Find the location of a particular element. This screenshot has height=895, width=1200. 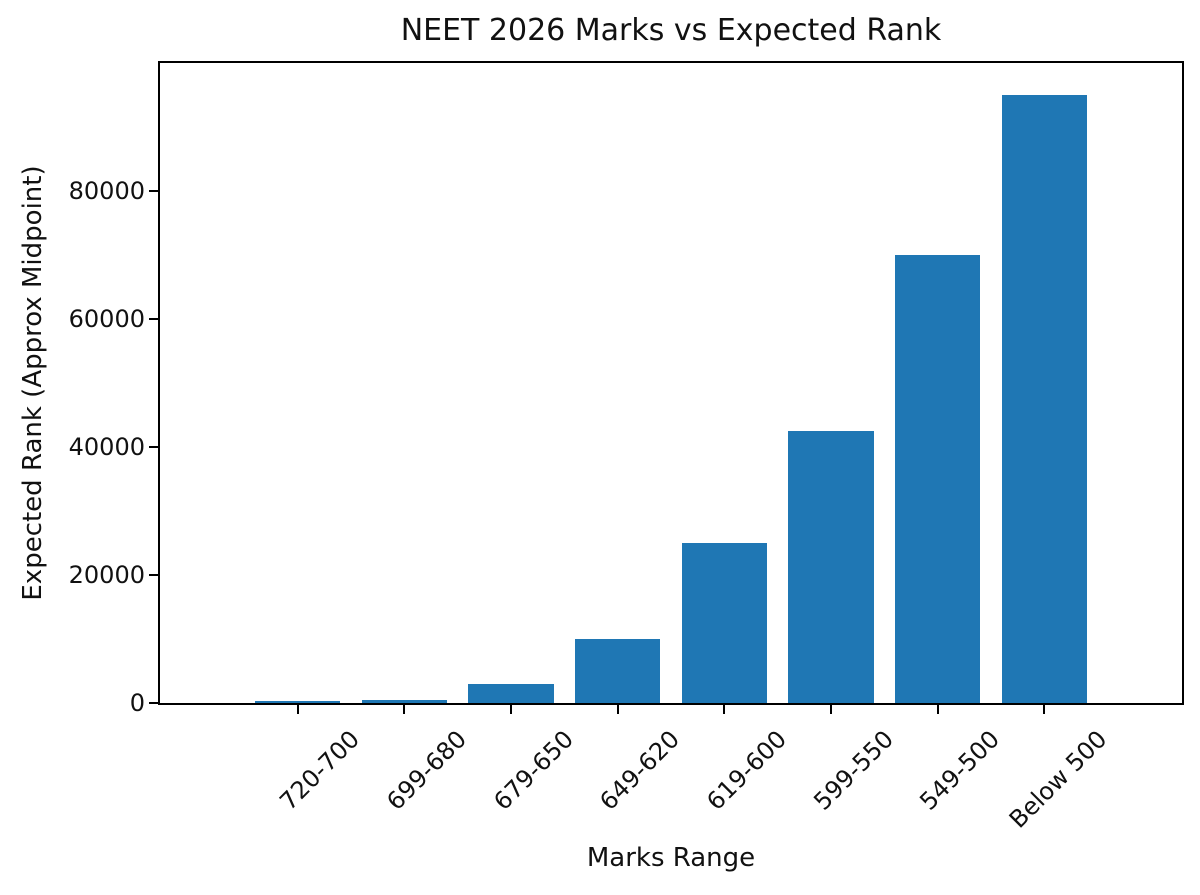

x-tick-label: 679-650 is located at coordinates (533, 770).